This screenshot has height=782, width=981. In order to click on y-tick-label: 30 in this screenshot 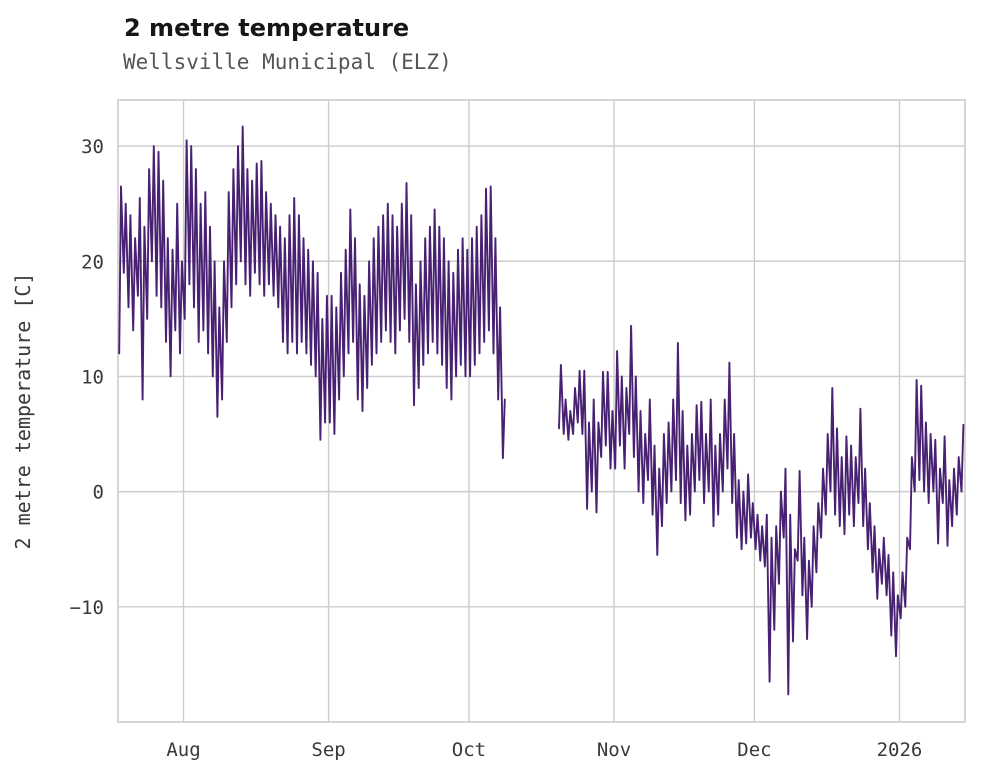, I will do `click(92, 147)`.